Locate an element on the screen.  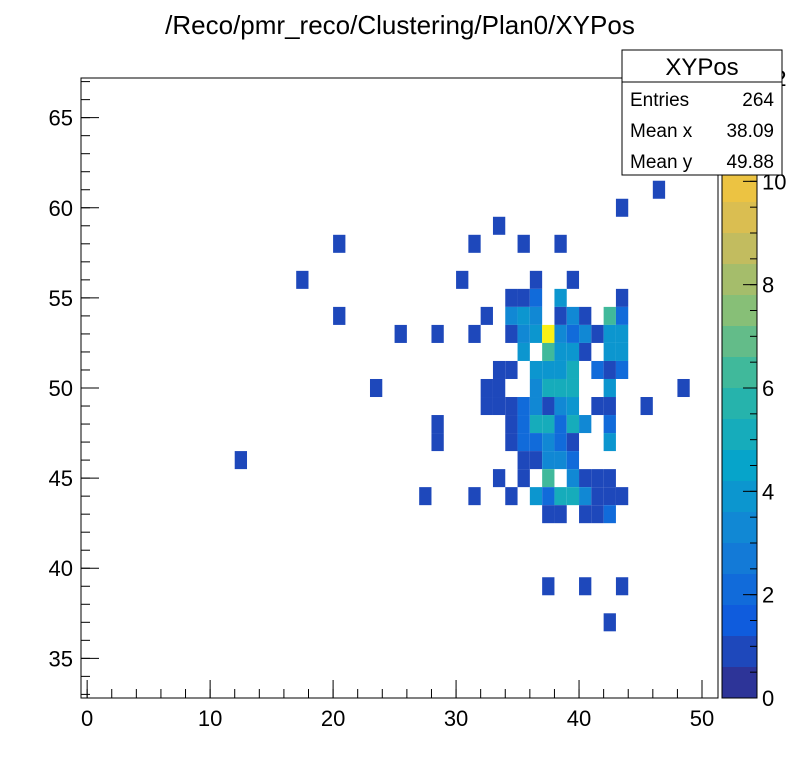
stats-label: Mean x is located at coordinates (661, 131).